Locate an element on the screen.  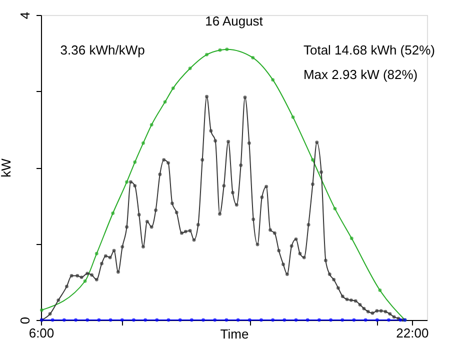
chart-title: 16 August is located at coordinates (234, 20).